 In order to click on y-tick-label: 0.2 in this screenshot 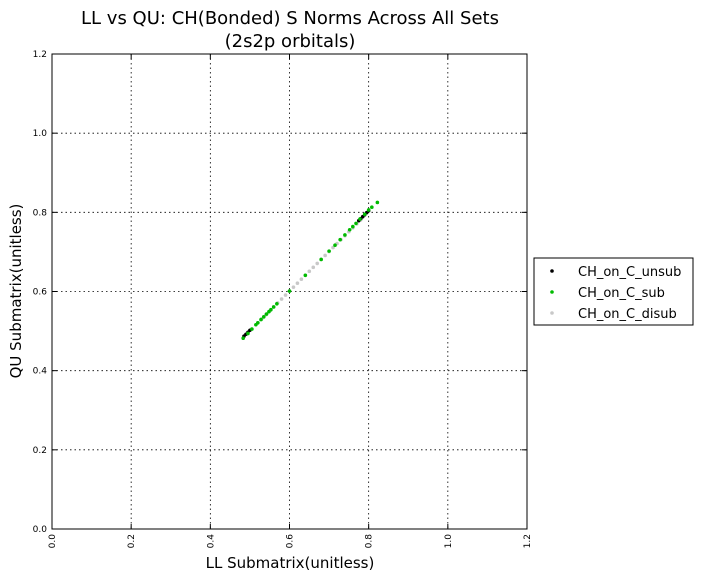, I will do `click(40, 451)`.